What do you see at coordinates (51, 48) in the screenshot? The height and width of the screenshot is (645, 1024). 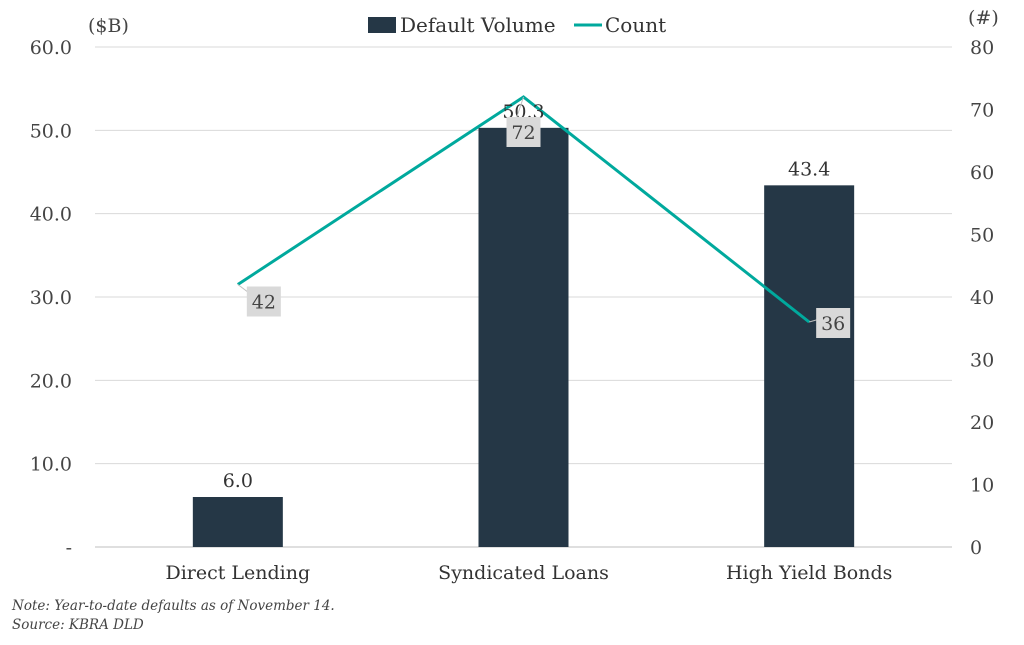 I see `left-tick-label: 60.0` at bounding box center [51, 48].